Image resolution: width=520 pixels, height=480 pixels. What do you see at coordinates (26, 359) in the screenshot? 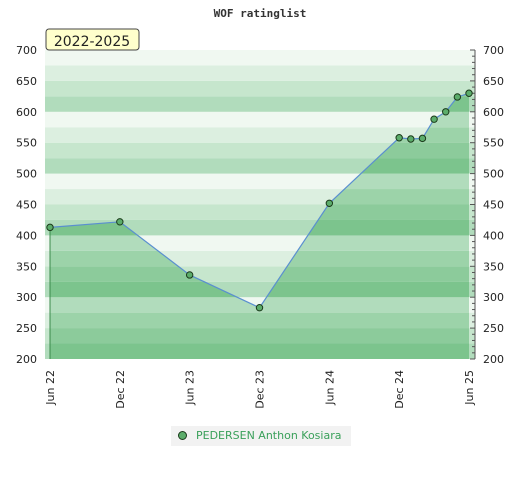
I see `y-tick-label-left: 200` at bounding box center [26, 359].